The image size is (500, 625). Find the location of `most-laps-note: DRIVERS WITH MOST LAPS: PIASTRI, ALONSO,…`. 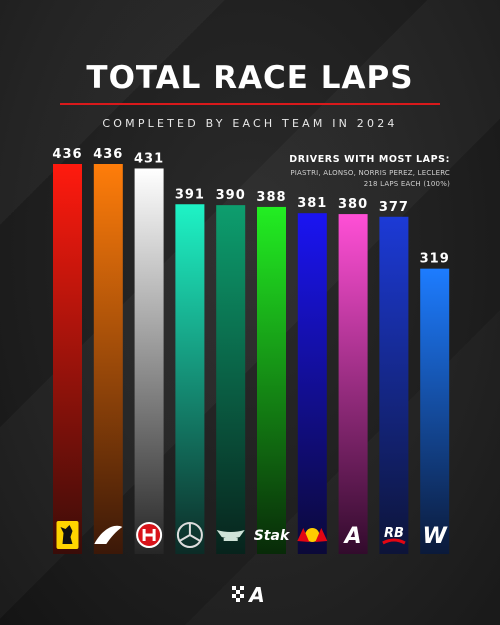

most-laps-note: DRIVERS WITH MOST LAPS: PIASTRI, ALONSO,… is located at coordinates (340, 171).